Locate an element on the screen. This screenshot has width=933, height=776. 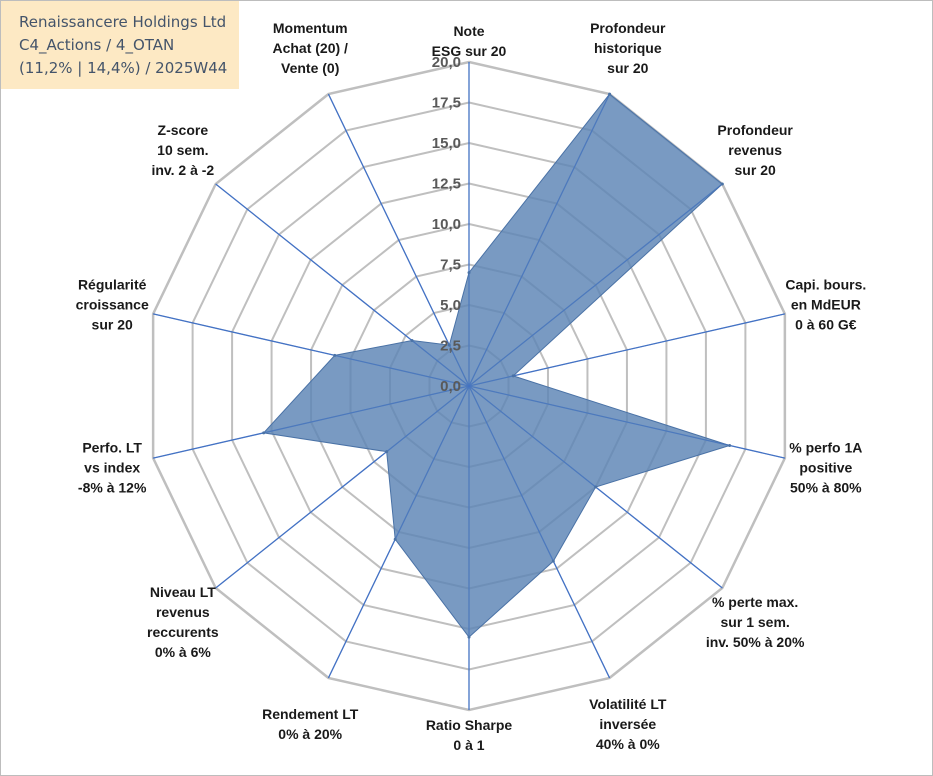
axis-label-line: Achat (20) / is located at coordinates (310, 48).